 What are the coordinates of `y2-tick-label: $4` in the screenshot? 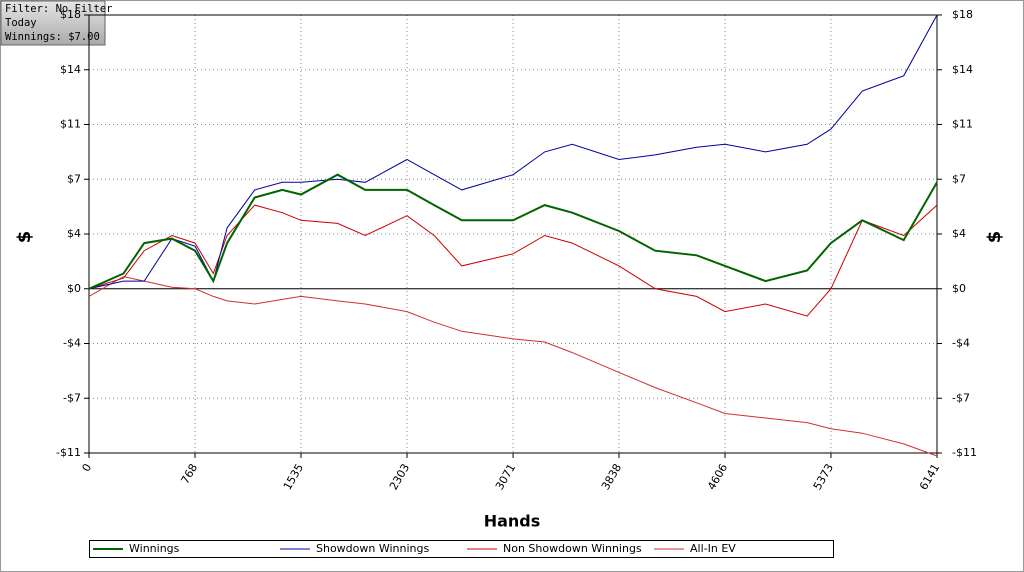 It's located at (959, 233).